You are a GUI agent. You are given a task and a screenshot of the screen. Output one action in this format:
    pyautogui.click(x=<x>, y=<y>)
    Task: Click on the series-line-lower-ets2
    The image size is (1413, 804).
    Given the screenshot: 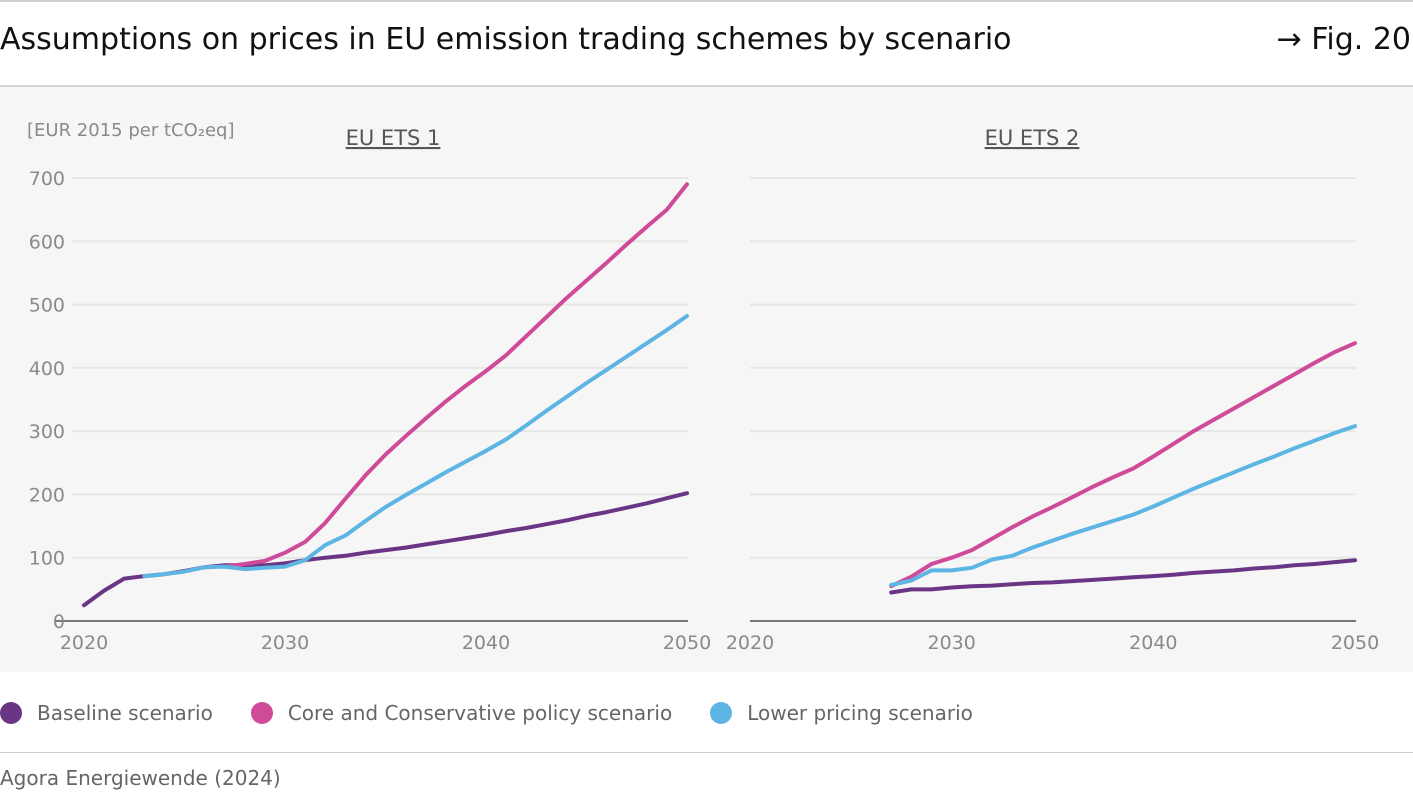 What is the action you would take?
    pyautogui.click(x=1123, y=505)
    